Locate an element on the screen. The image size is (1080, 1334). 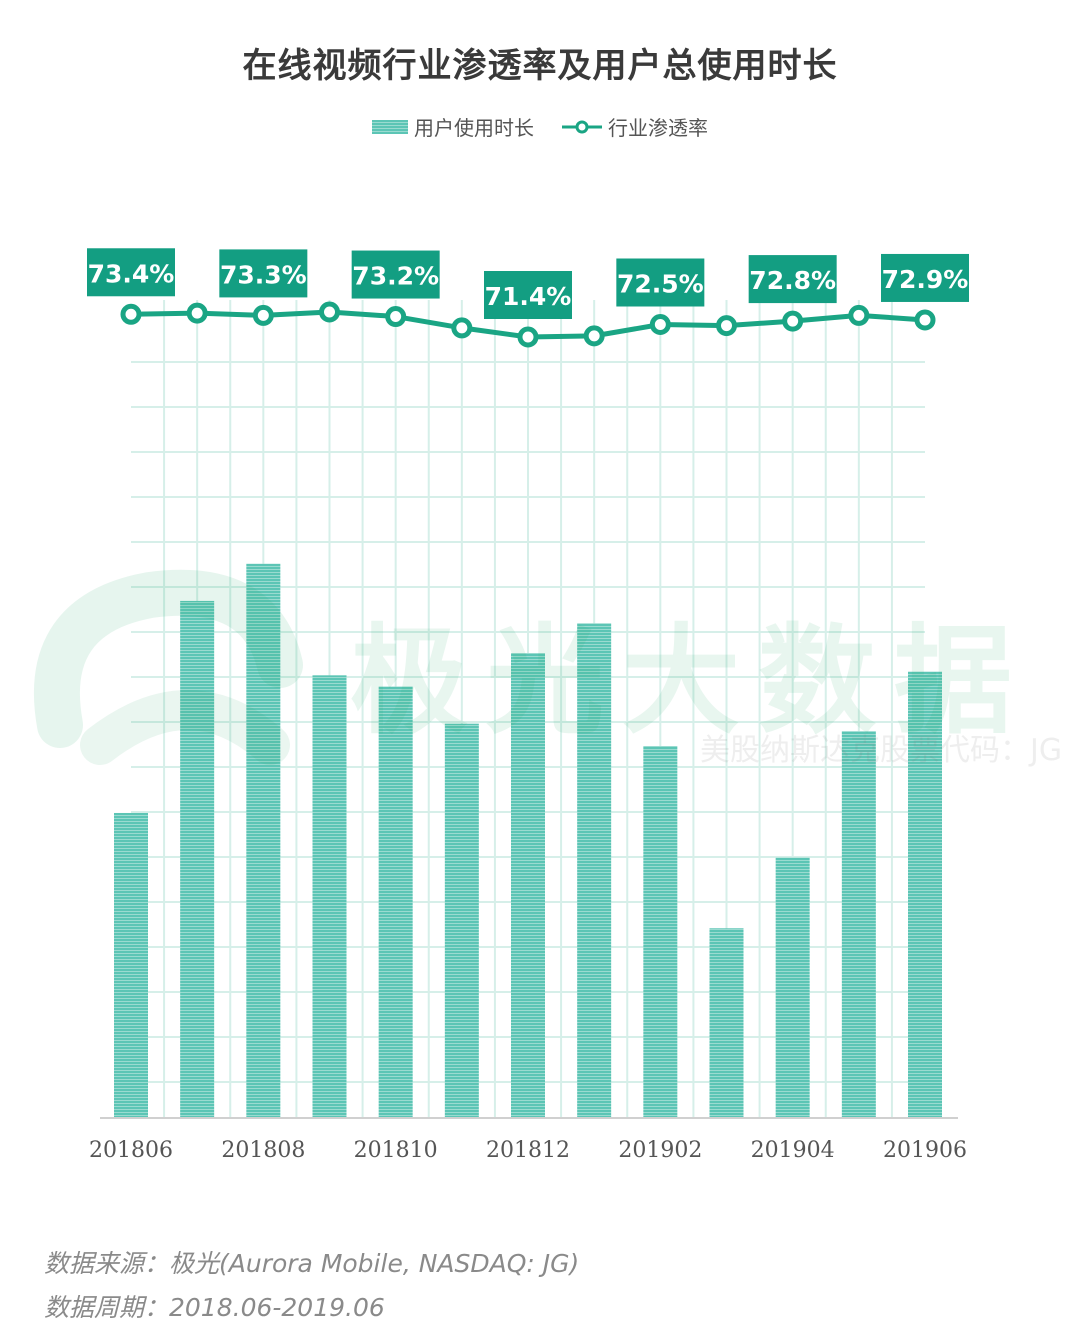
data-label: 72.9% is located at coordinates (925, 279).